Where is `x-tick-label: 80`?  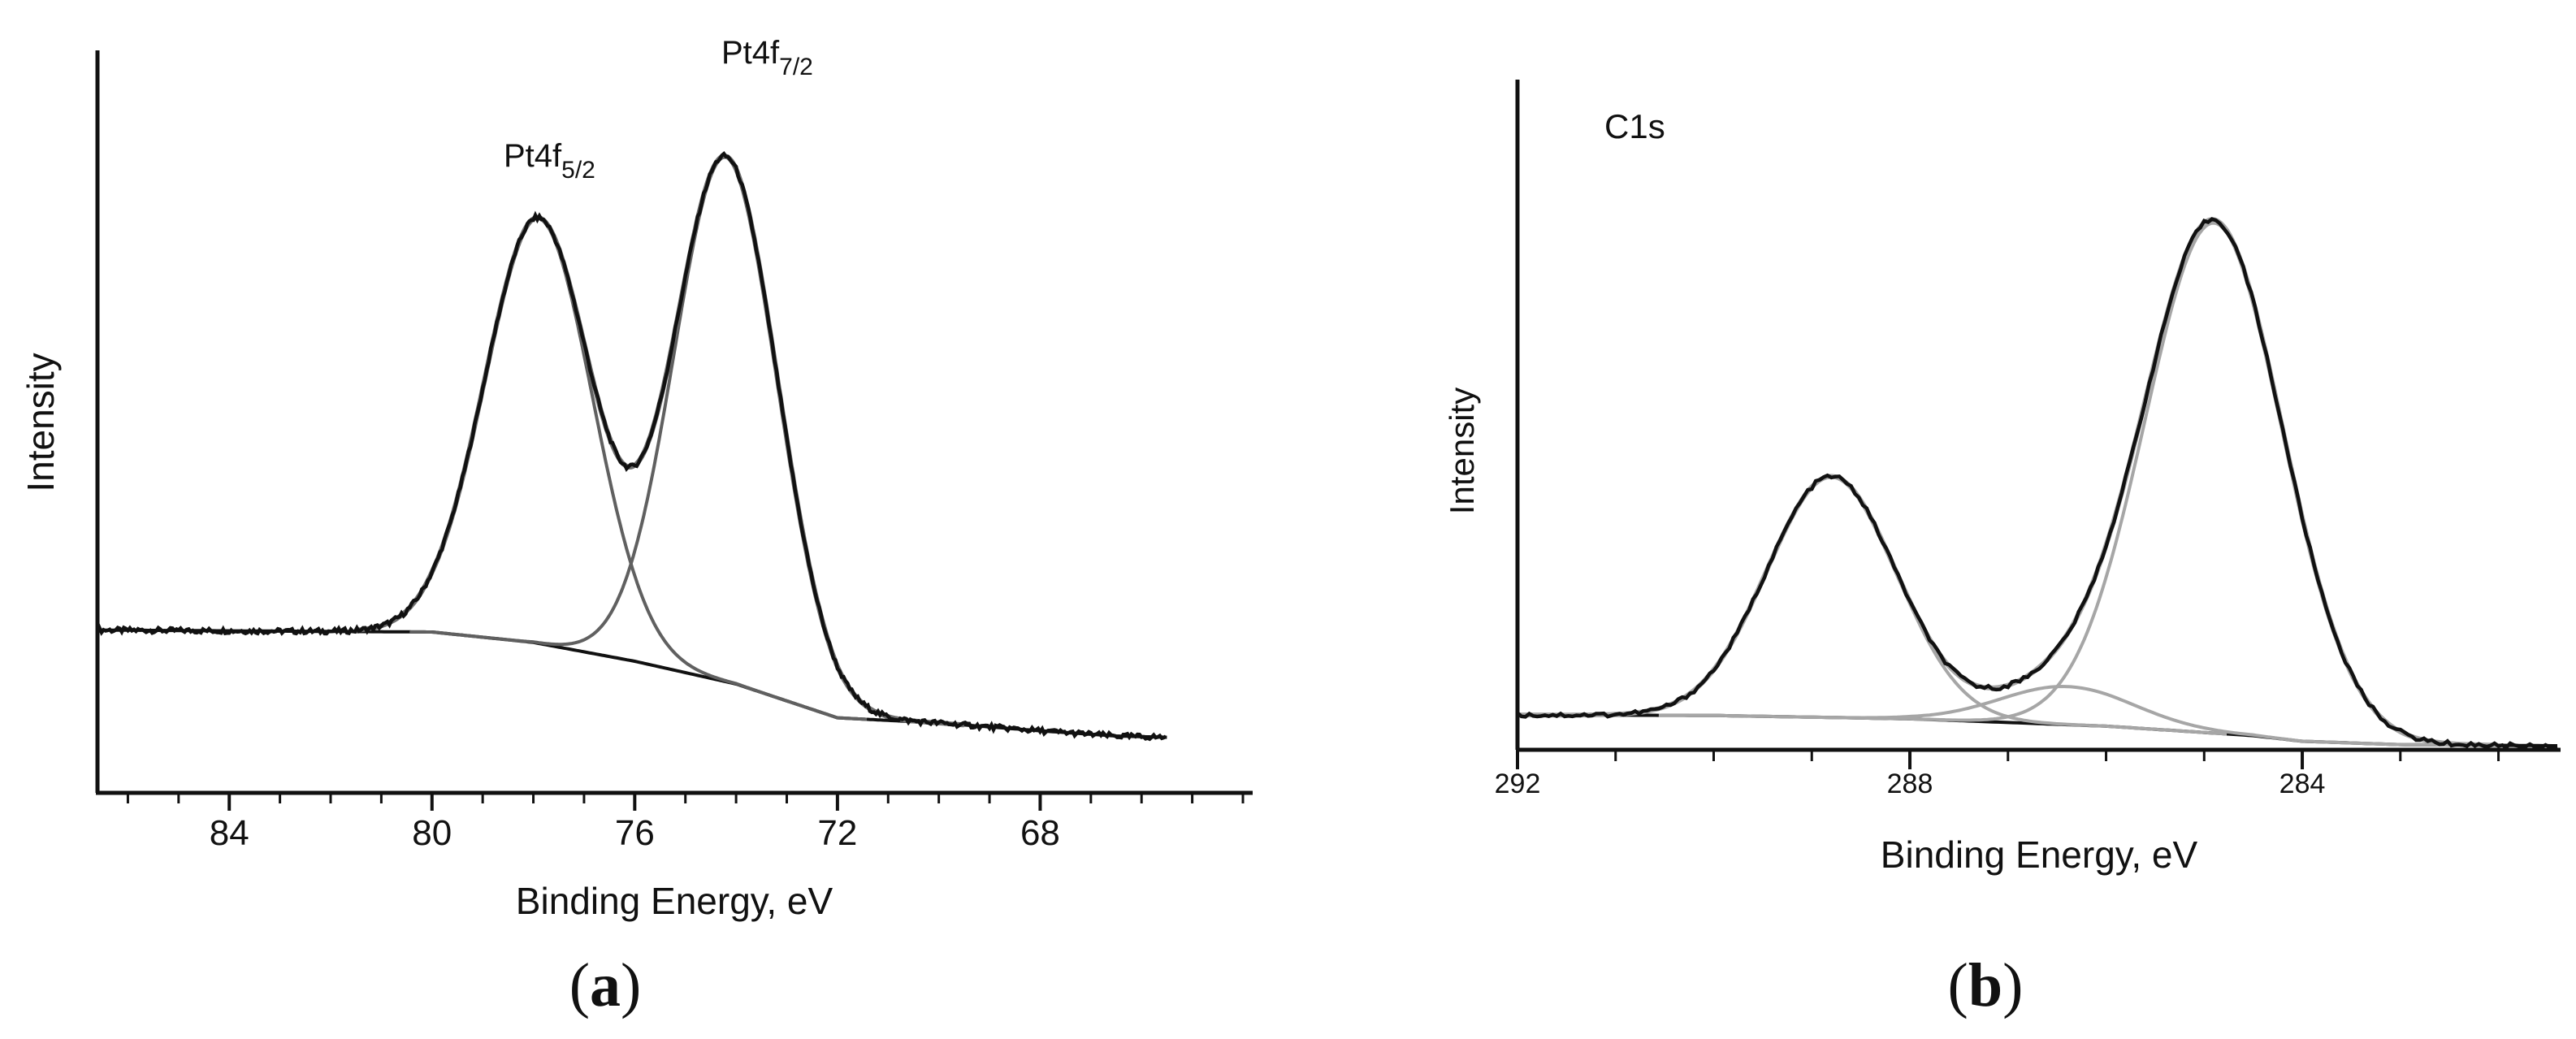
x-tick-label: 80 is located at coordinates (432, 833).